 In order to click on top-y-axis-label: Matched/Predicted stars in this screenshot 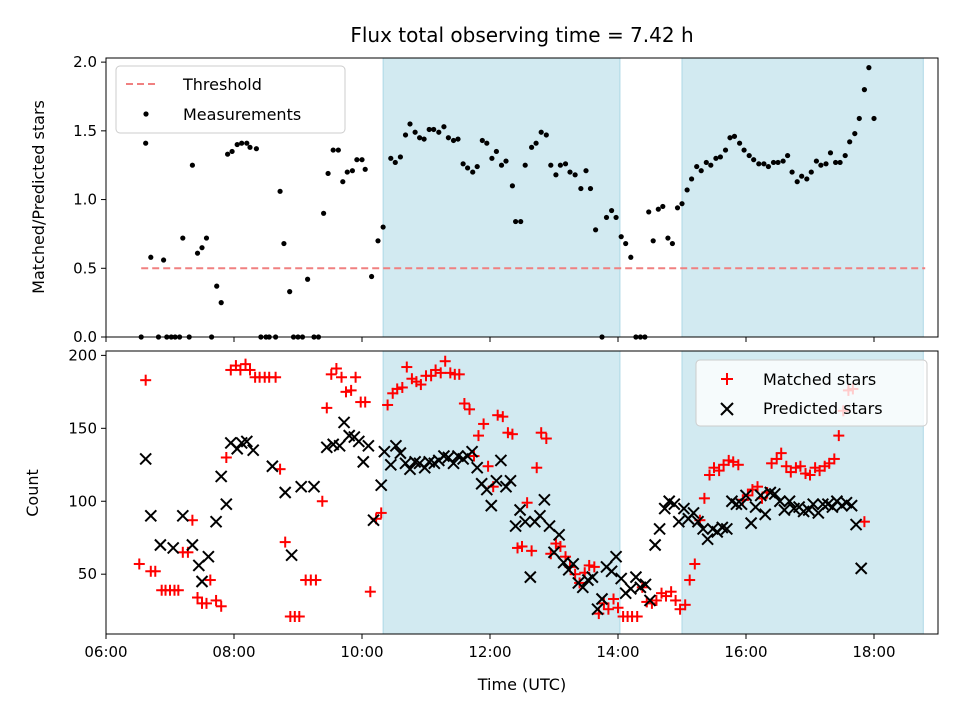, I will do `click(38, 197)`.